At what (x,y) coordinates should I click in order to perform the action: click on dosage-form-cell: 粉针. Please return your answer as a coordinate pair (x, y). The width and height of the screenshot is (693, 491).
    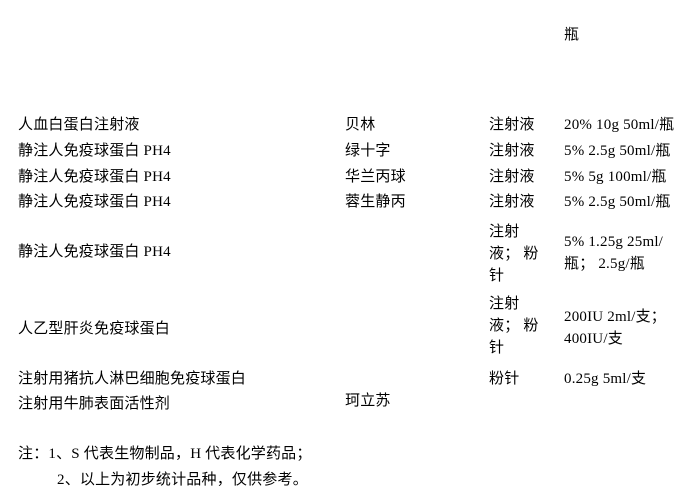
    Looking at the image, I should click on (504, 379).